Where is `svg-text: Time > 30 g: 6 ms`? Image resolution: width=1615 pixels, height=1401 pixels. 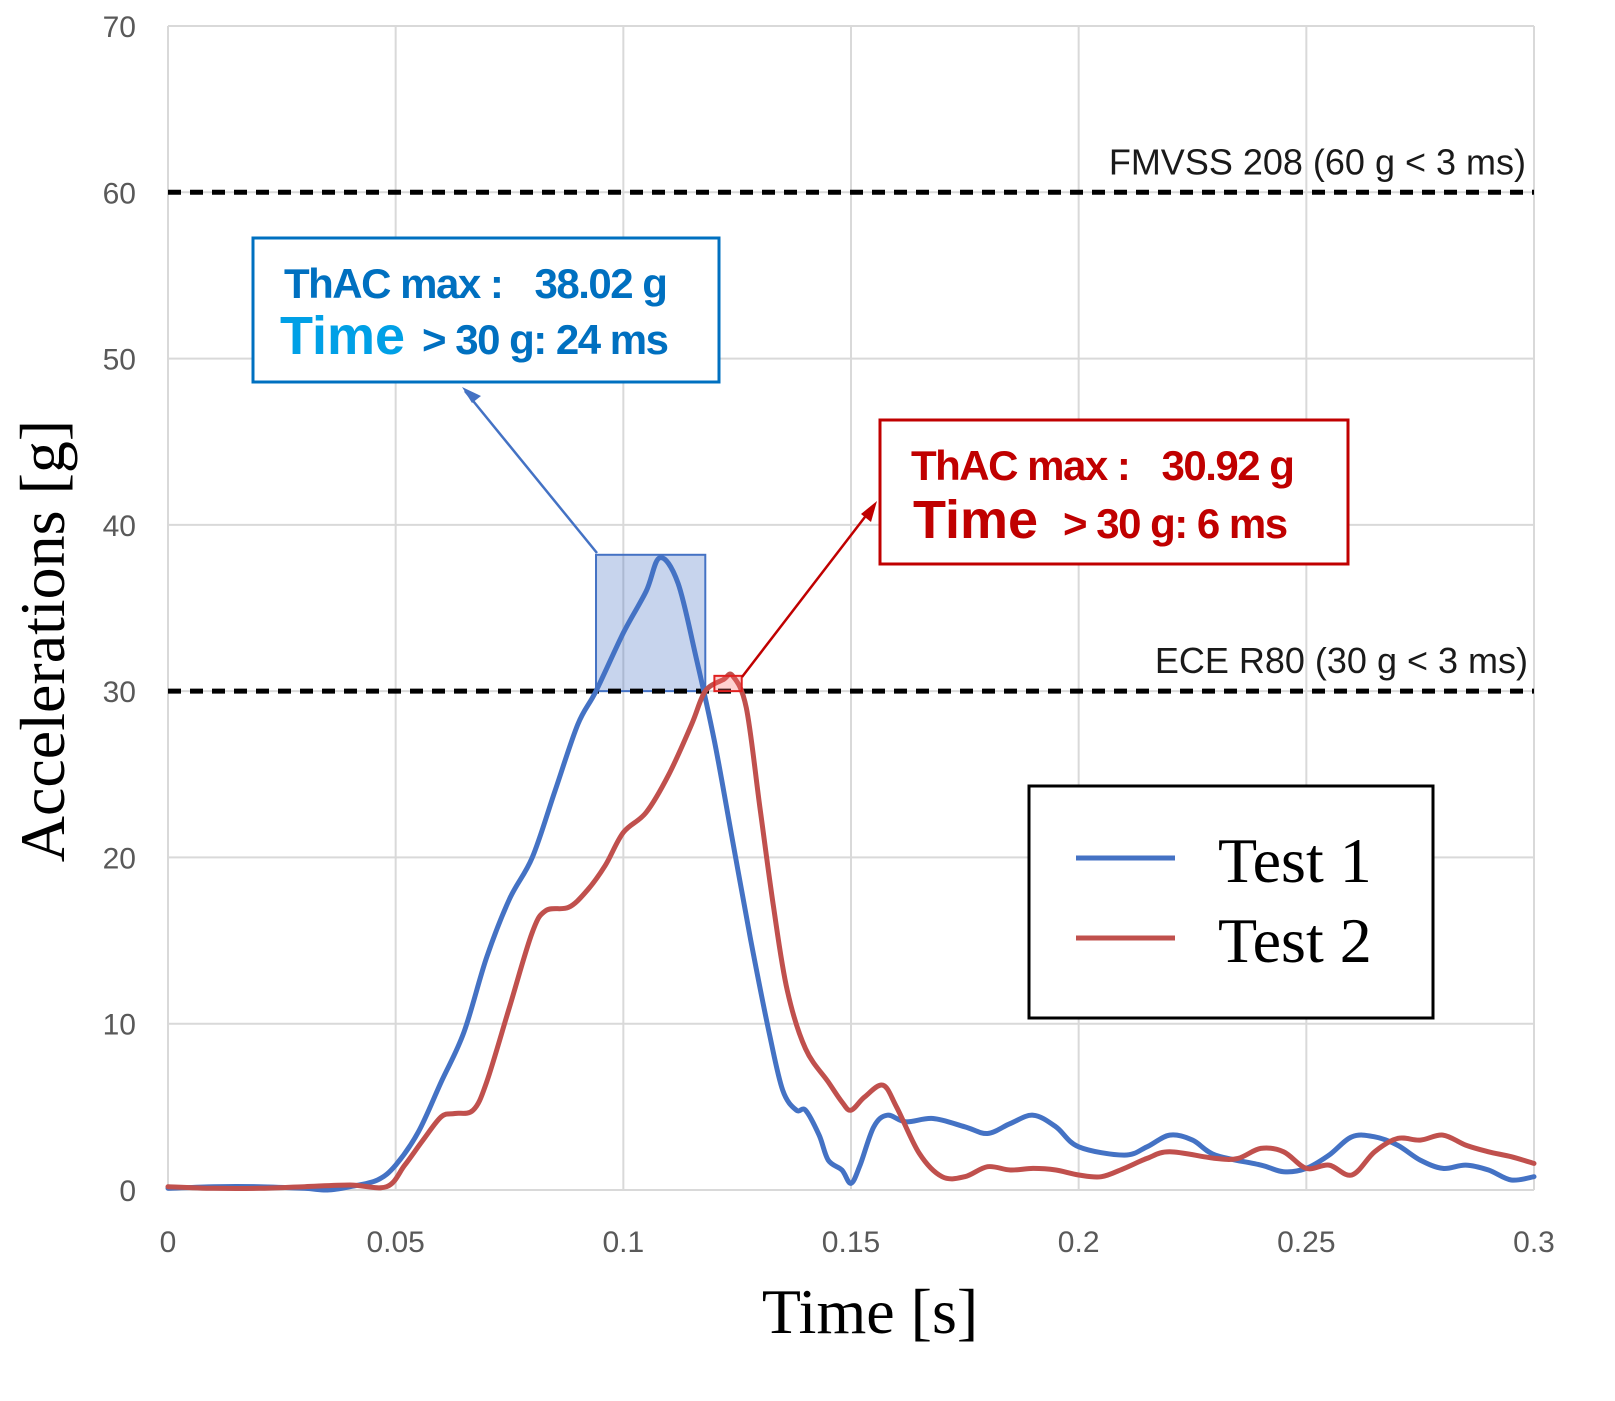
svg-text: Time > 30 g: 6 ms is located at coordinates (1100, 520).